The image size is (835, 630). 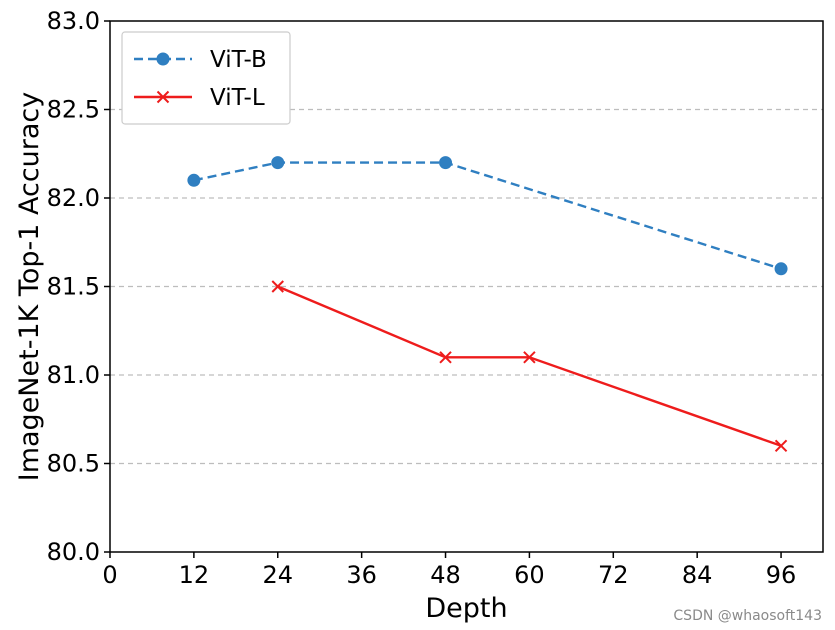 What do you see at coordinates (73, 375) in the screenshot?
I see `y-tick-label: 81.0` at bounding box center [73, 375].